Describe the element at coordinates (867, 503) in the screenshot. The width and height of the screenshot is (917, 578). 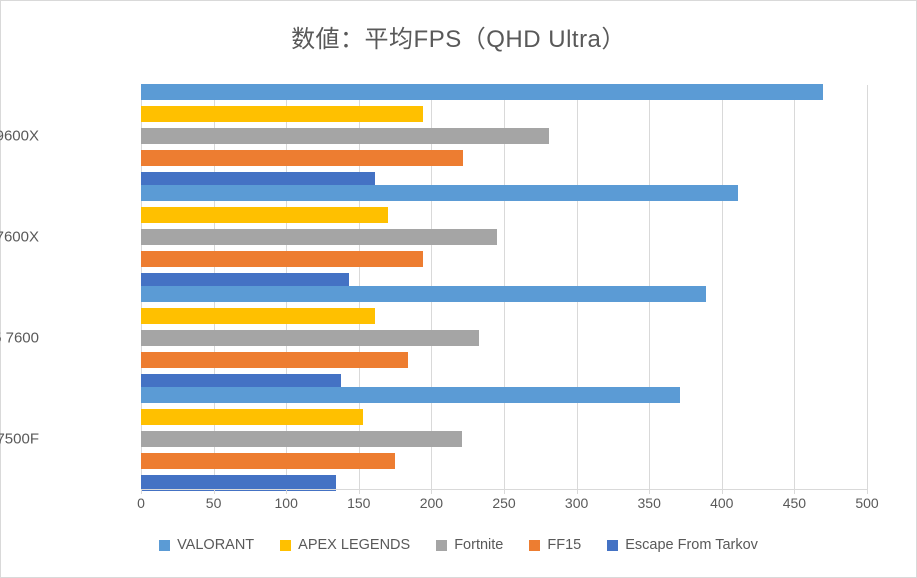
I see `x-axis-tick-label: 500` at that location.